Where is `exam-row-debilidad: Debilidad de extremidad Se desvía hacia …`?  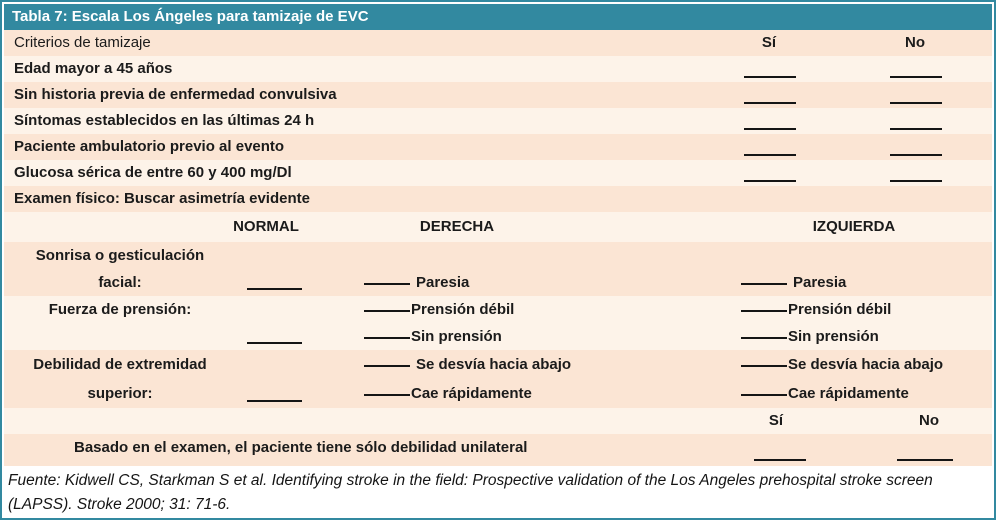
exam-row-debilidad: Debilidad de extremidad Se desvía hacia … is located at coordinates (498, 379).